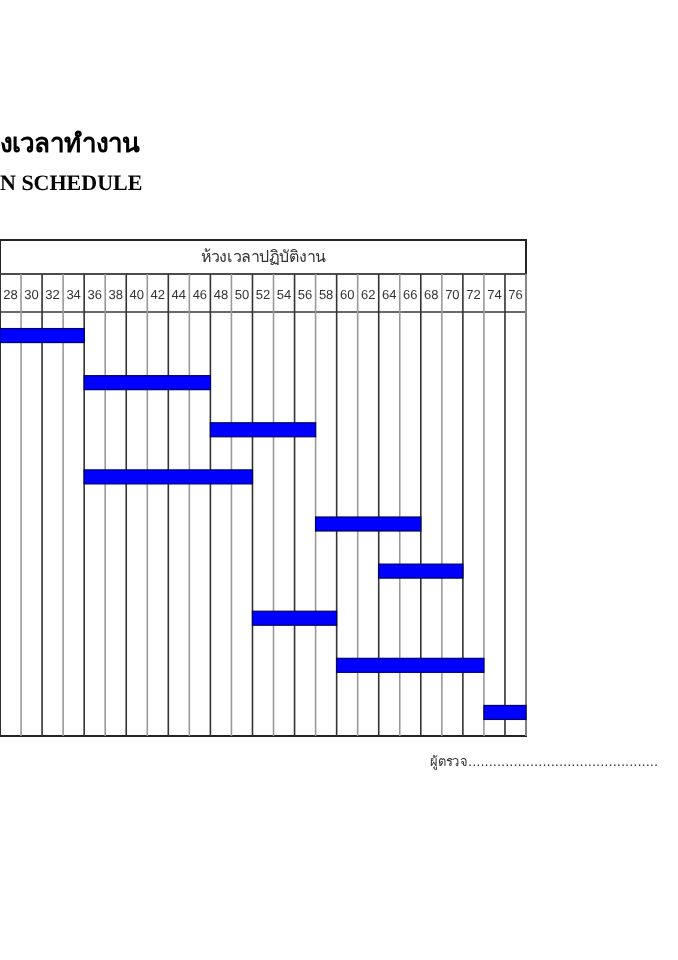 This screenshot has width=678, height=960. I want to click on chart-title: งเวลาทำงาน, so click(70, 144).